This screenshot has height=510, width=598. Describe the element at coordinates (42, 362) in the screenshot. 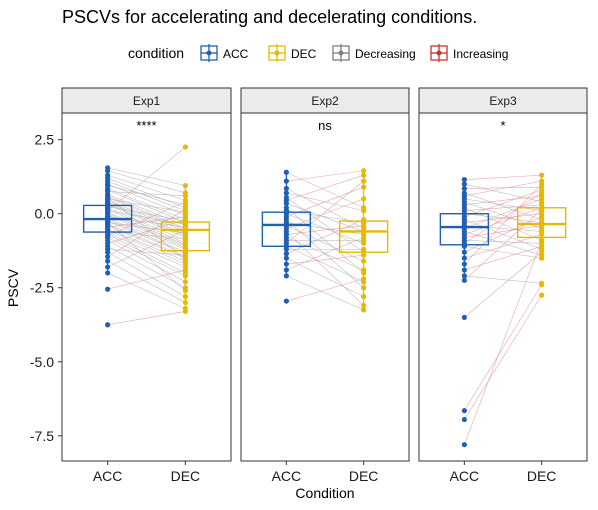

I see `y-tick-label: -5.0` at that location.